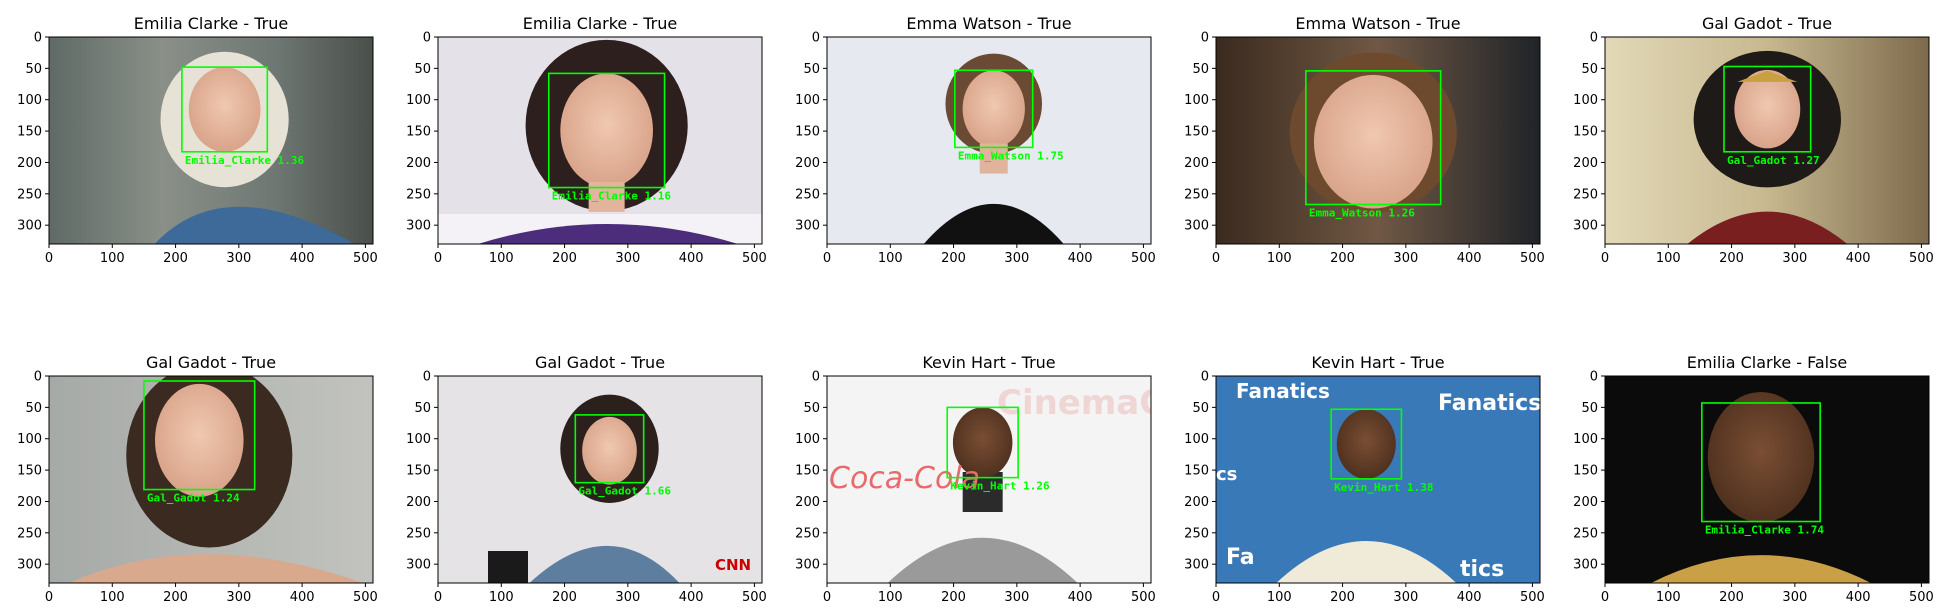  Describe the element at coordinates (1226, 474) in the screenshot. I see `backdrop-text: cs` at that location.